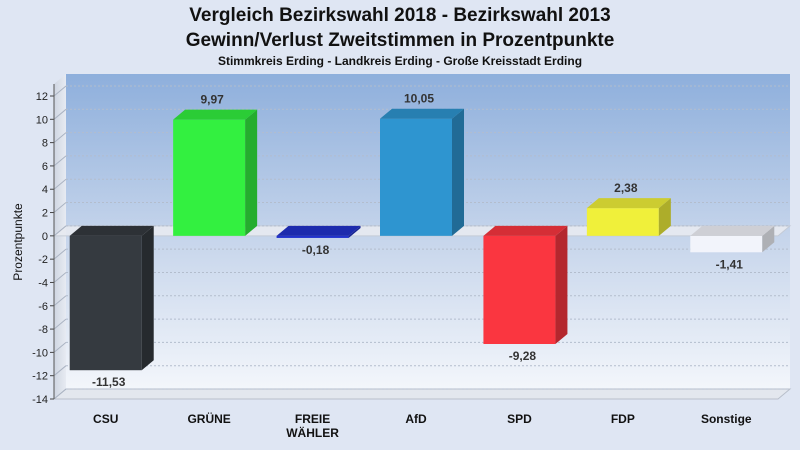 The width and height of the screenshot is (800, 450). I want to click on category-label: FDP, so click(623, 419).